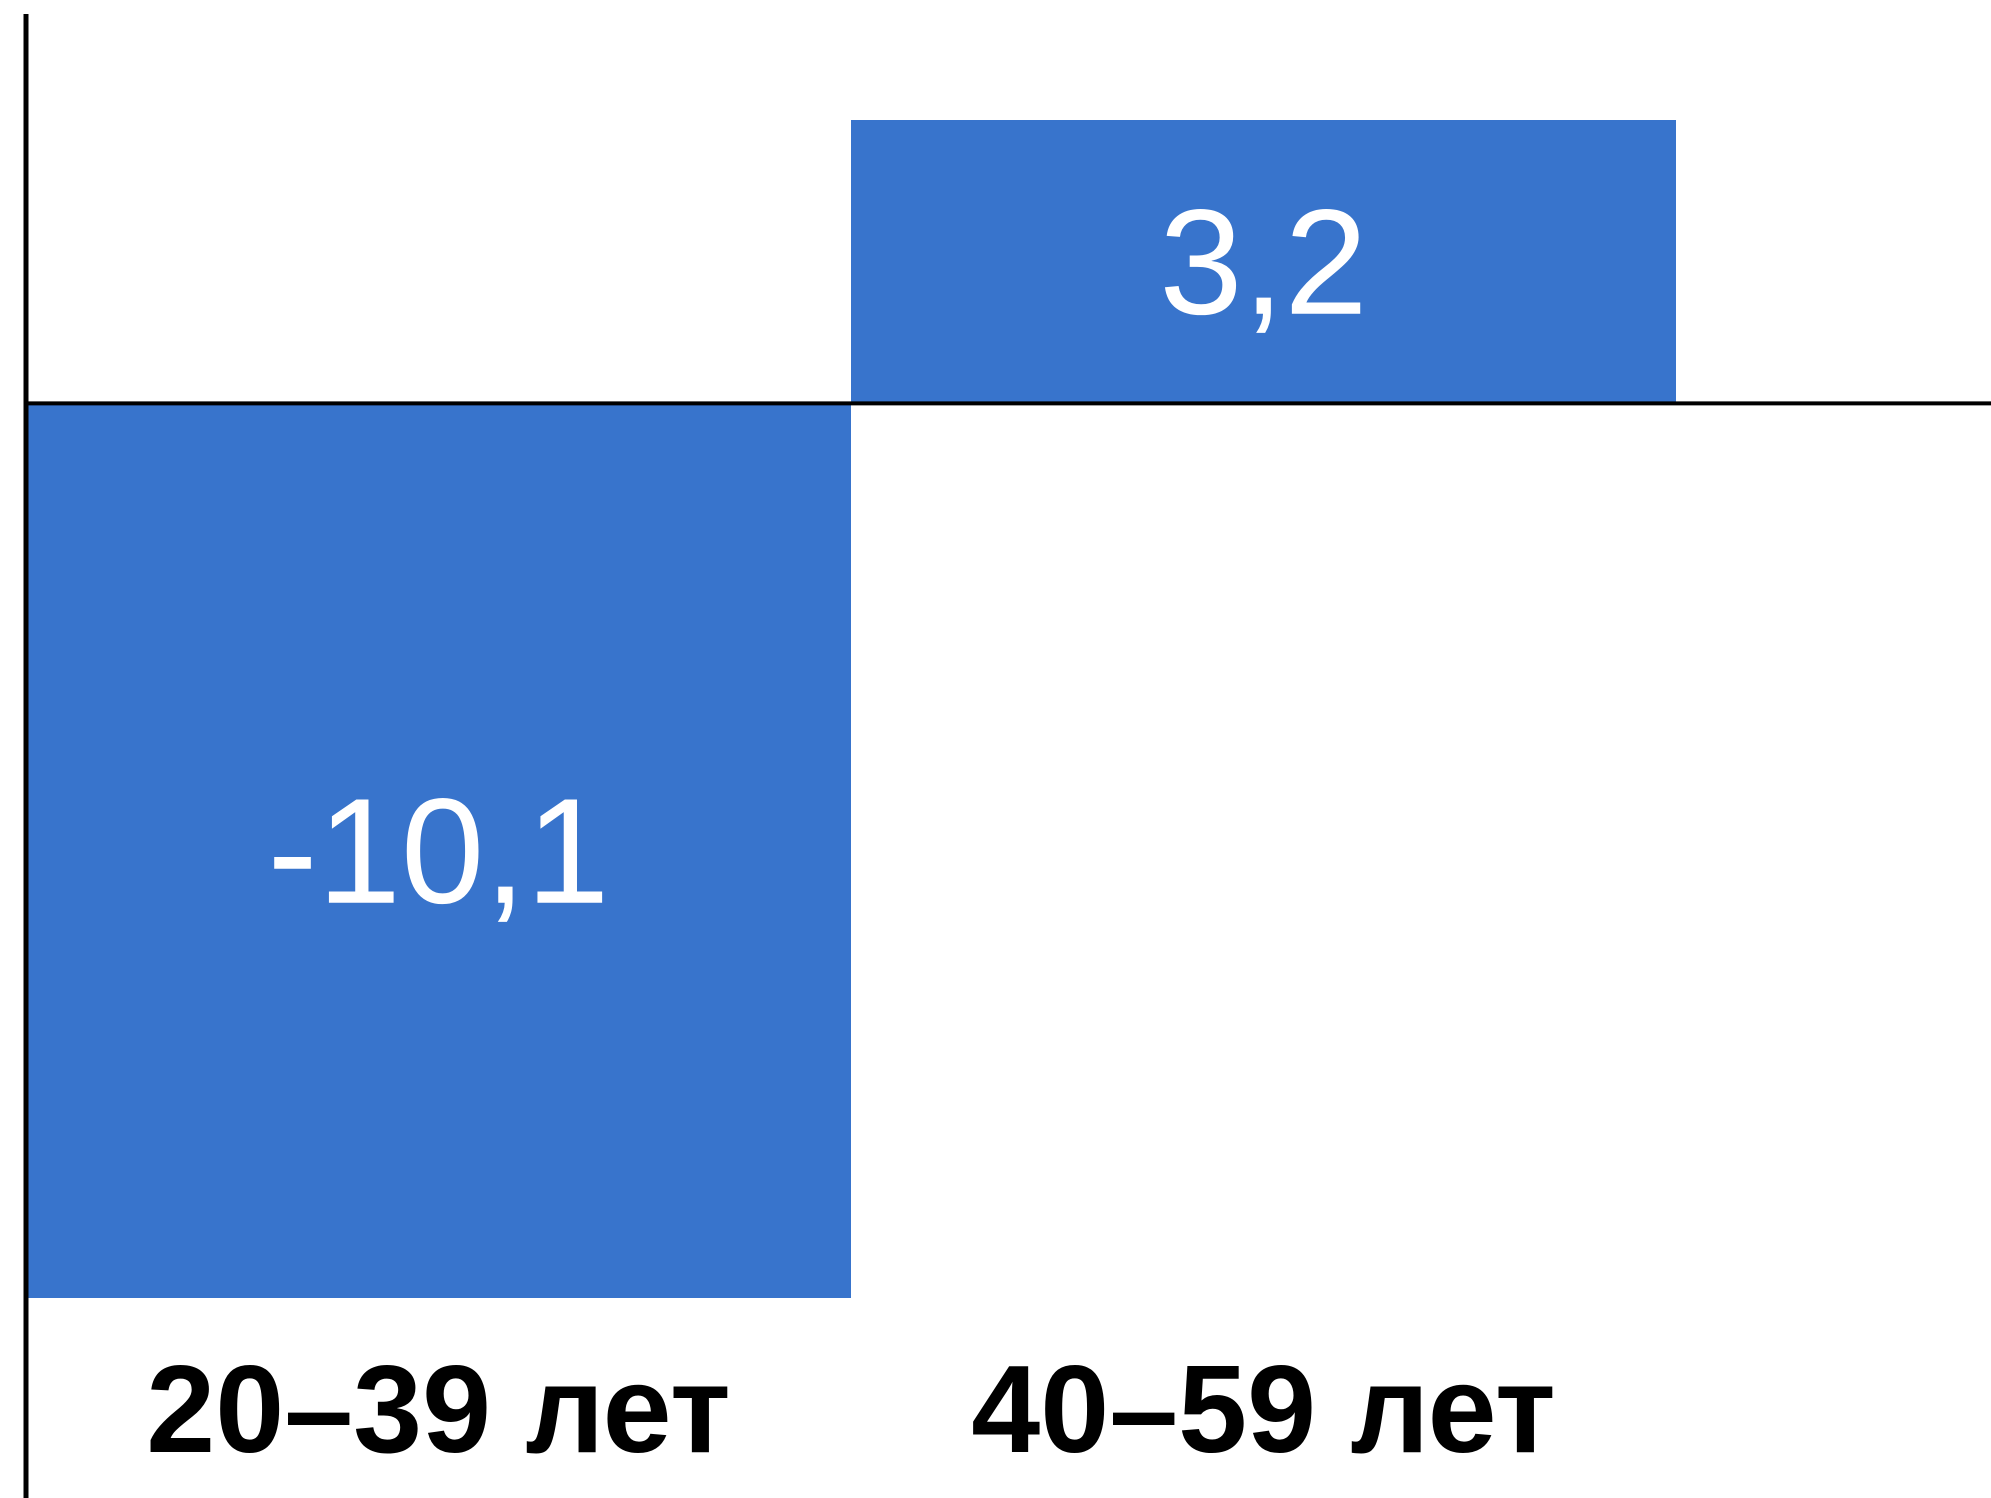  I want to click on bar-value-label-1: -10,1, so click(439, 851).